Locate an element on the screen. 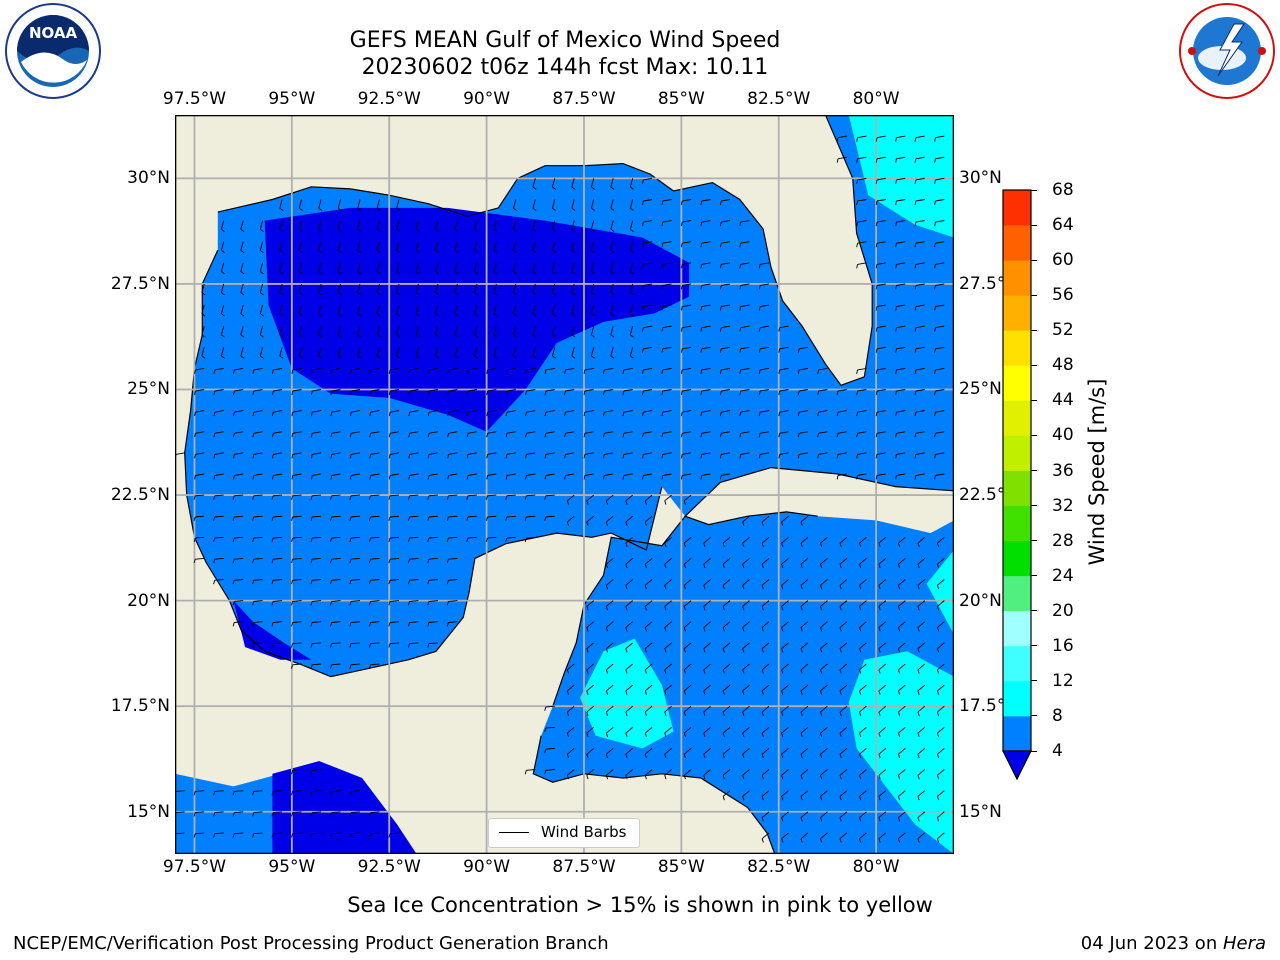 This screenshot has width=1280, height=960. colorbar-tick-mark is located at coordinates (1034, 716).